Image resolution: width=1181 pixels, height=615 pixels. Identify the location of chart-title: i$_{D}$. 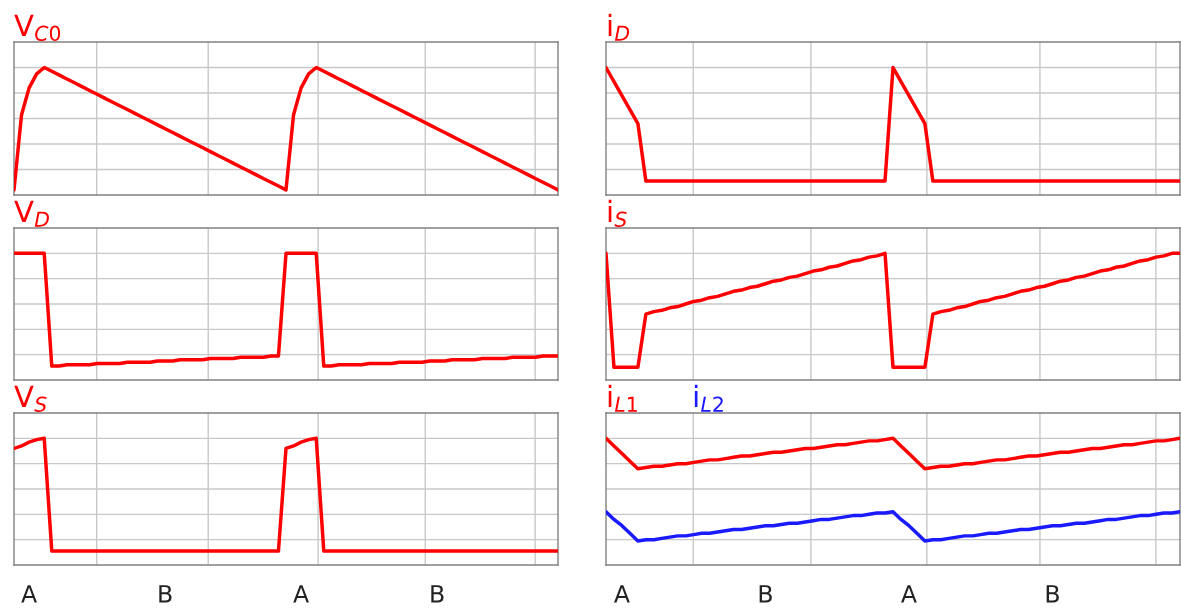
(619, 27).